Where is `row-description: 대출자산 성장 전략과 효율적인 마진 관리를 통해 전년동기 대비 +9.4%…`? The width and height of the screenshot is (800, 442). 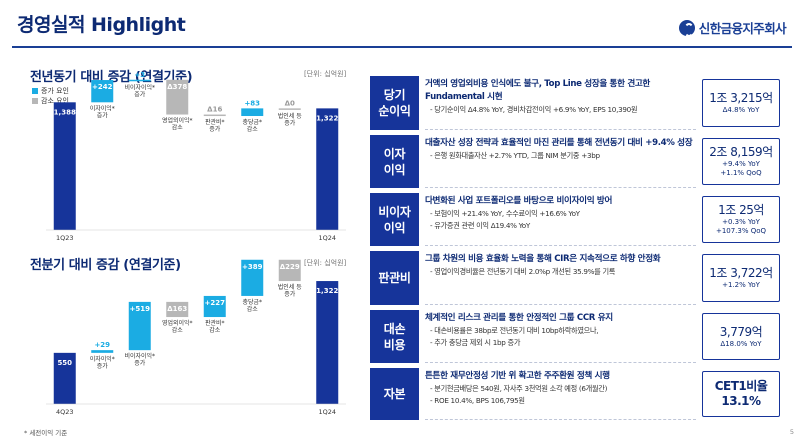
row-description: 대출자산 성장 전략과 효율적인 마진 관리를 통해 전년동기 대비 +9.4%… is located at coordinates (560, 161).